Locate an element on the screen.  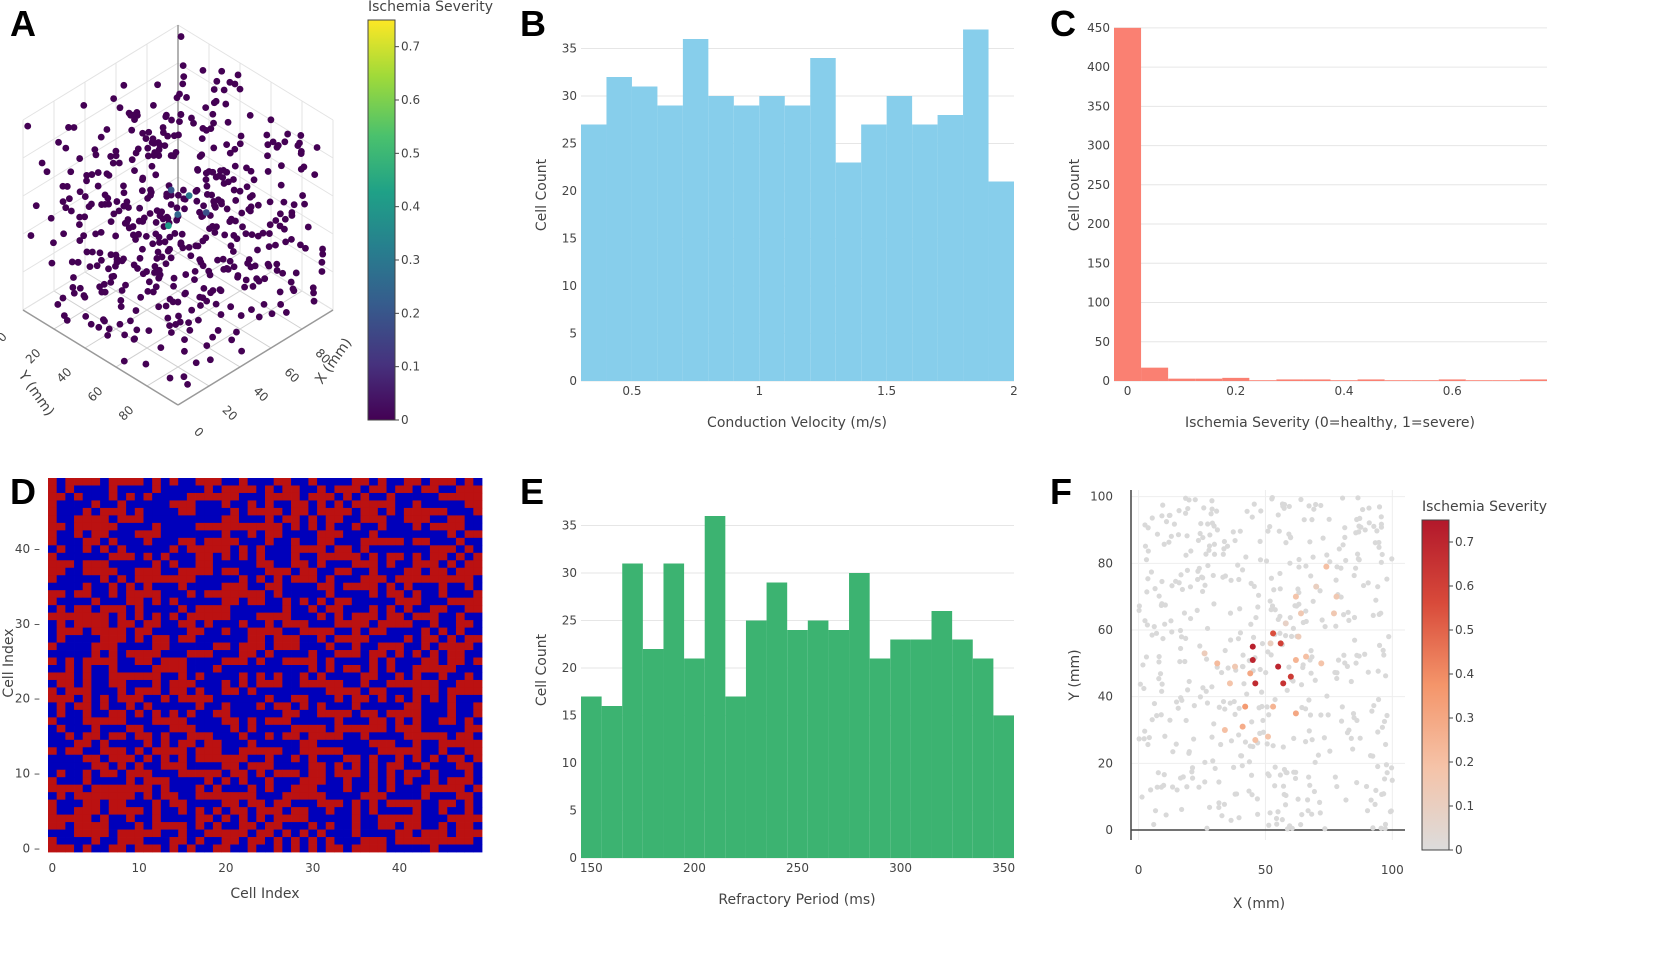
e-x-axis-title: Refractory Period (ms) is located at coordinates (796, 900).